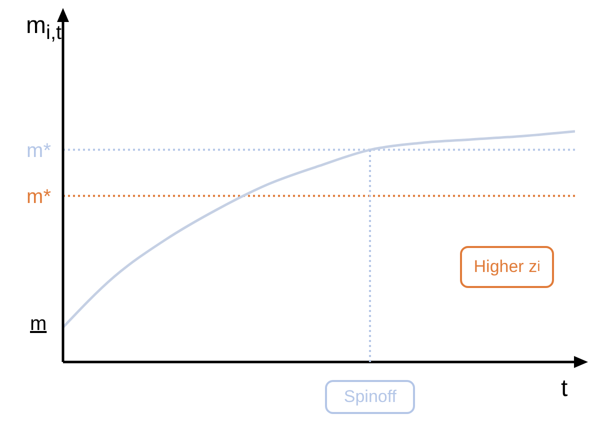 The height and width of the screenshot is (421, 596). What do you see at coordinates (44, 28) in the screenshot?
I see `y-axis-title: m$_{i,t}$` at bounding box center [44, 28].